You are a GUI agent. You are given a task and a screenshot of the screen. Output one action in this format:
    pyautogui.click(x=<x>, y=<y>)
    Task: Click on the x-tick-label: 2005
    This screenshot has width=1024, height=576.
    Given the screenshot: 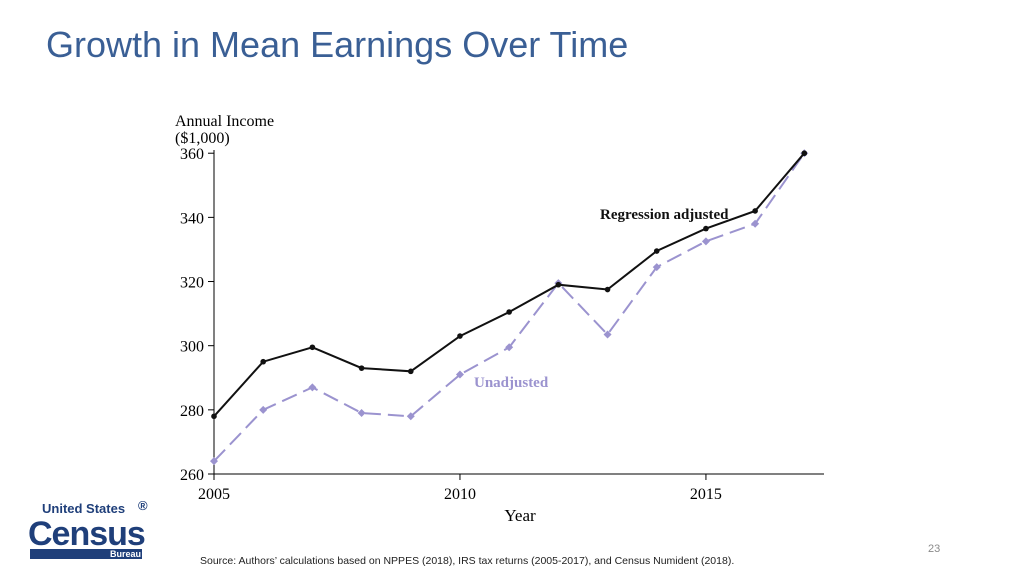 What is the action you would take?
    pyautogui.click(x=214, y=494)
    